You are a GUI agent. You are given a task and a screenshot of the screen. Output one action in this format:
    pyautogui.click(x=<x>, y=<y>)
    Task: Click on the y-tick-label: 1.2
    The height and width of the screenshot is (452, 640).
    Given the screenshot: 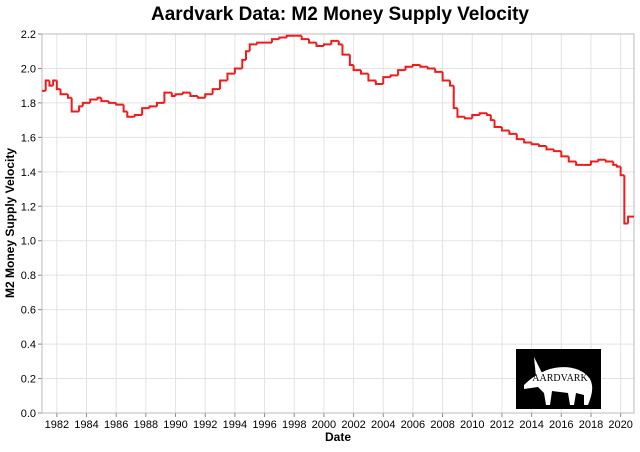 What is the action you would take?
    pyautogui.click(x=28, y=207)
    